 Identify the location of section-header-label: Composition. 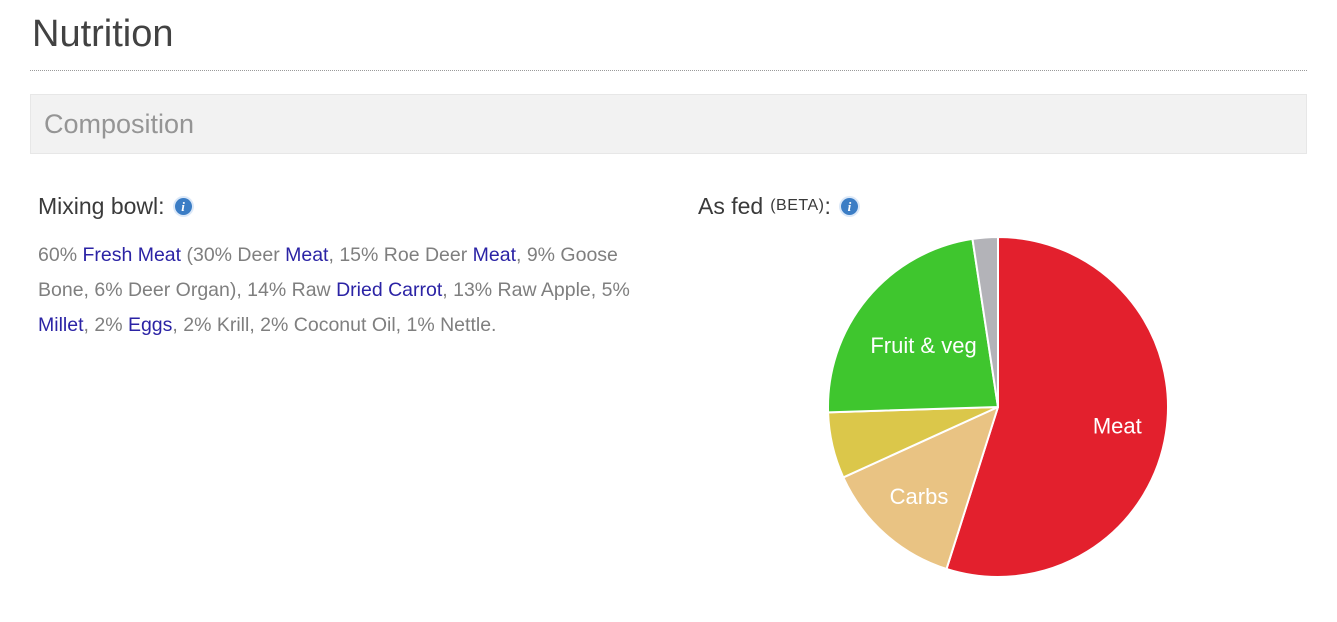
(119, 123).